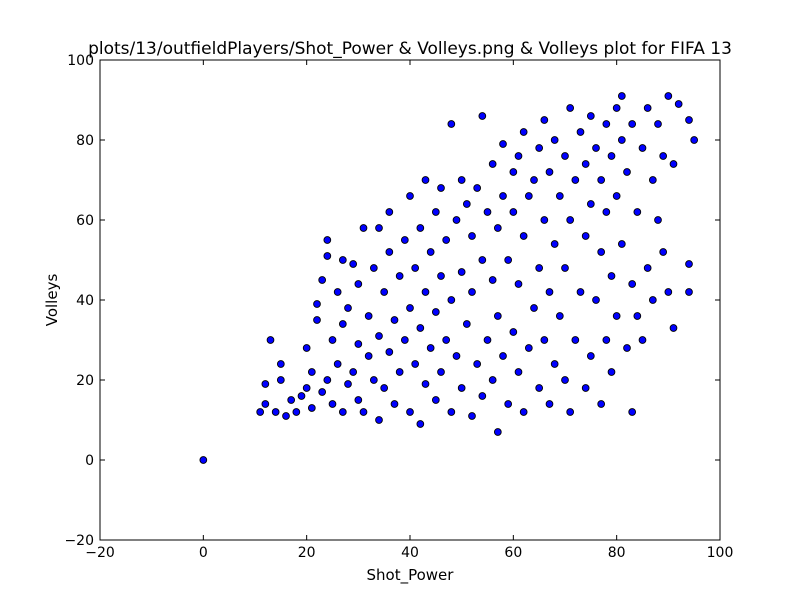 Image resolution: width=800 pixels, height=600 pixels. What do you see at coordinates (52, 300) in the screenshot?
I see `y-axis-label: Volleys` at bounding box center [52, 300].